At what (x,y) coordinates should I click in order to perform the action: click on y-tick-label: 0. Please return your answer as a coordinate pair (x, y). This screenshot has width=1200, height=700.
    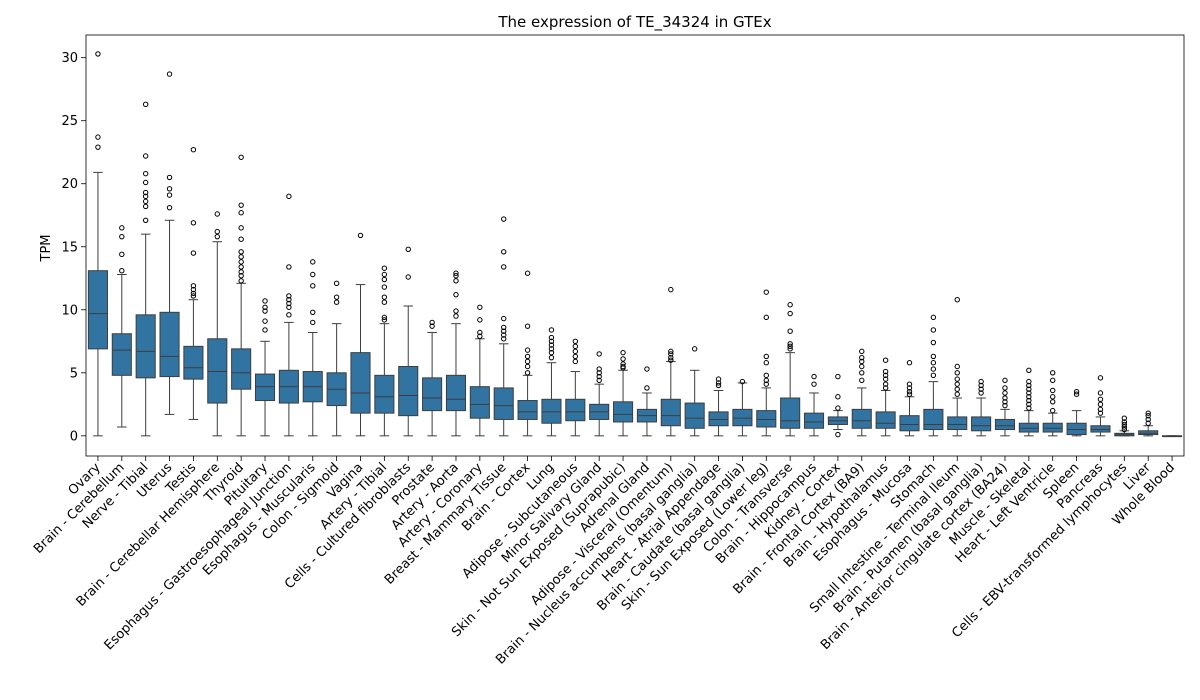
    Looking at the image, I should click on (74, 436).